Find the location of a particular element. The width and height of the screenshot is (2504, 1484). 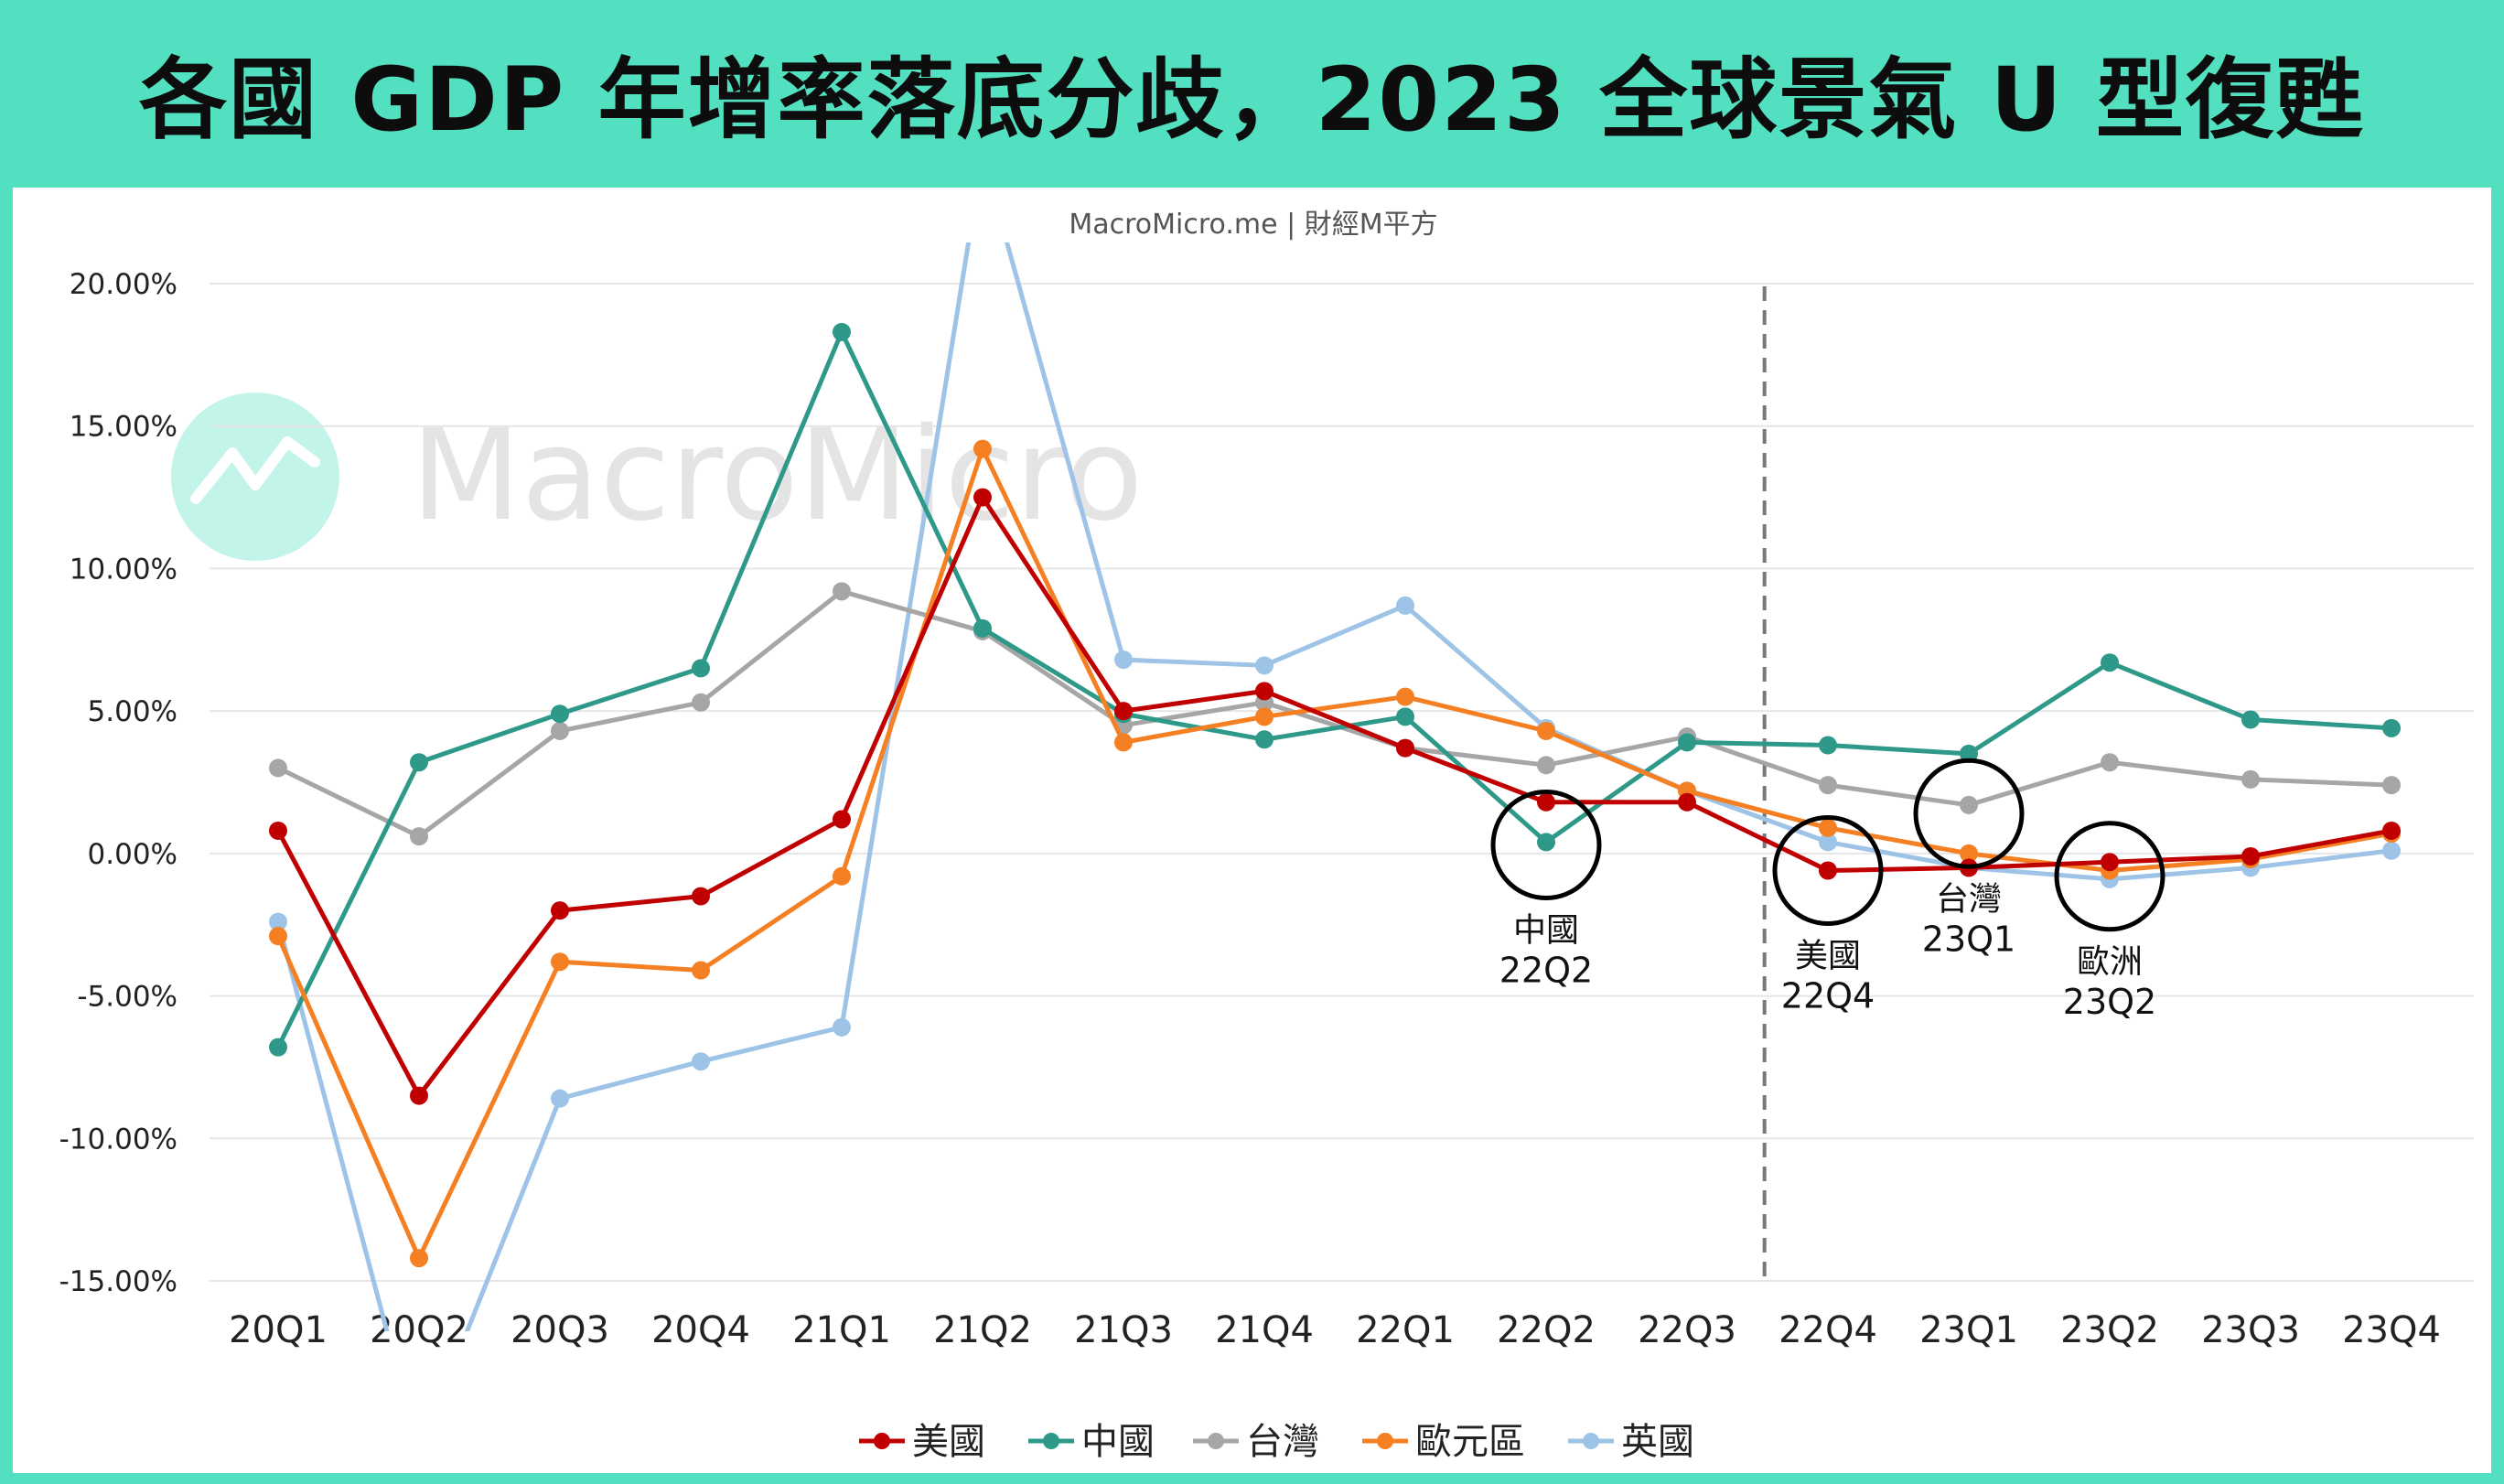

watermark-text: MacroMicro is located at coordinates (777, 475).